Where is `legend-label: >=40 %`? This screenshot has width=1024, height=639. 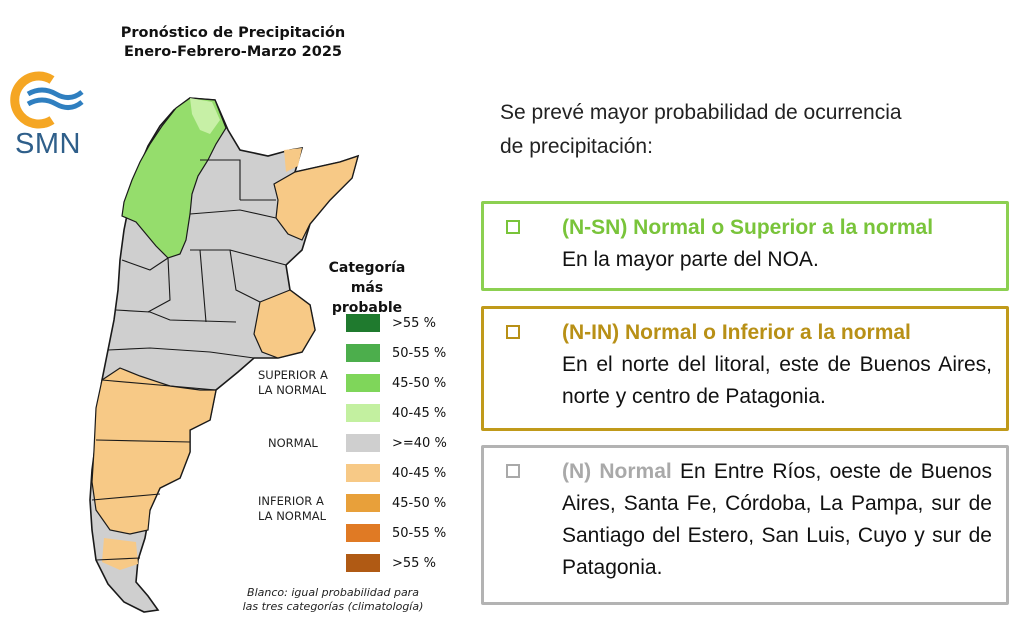 legend-label: >=40 % is located at coordinates (419, 443).